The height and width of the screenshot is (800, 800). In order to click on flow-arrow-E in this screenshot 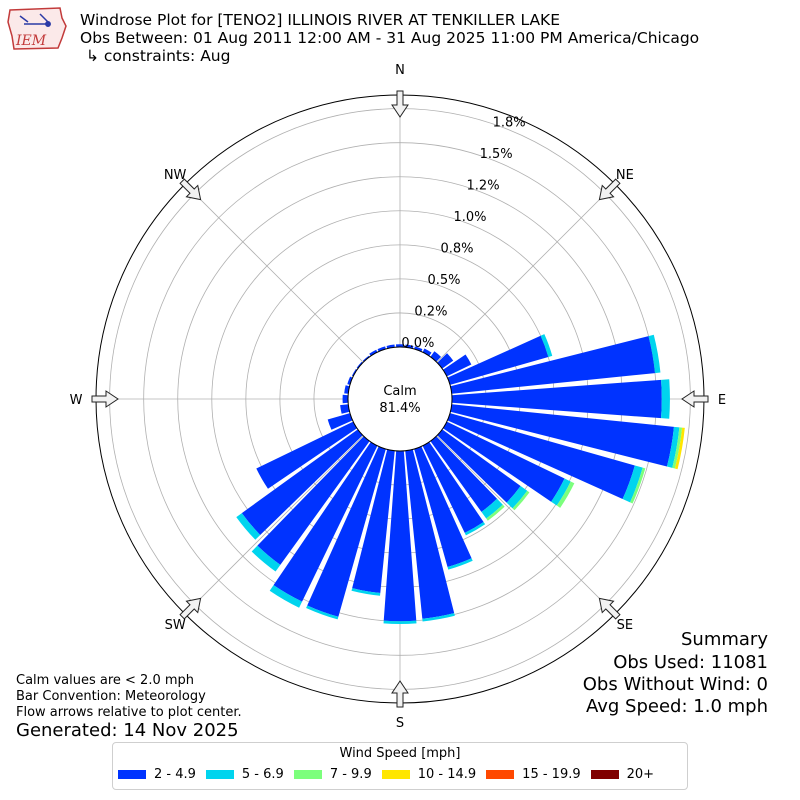, I will do `click(695, 399)`.